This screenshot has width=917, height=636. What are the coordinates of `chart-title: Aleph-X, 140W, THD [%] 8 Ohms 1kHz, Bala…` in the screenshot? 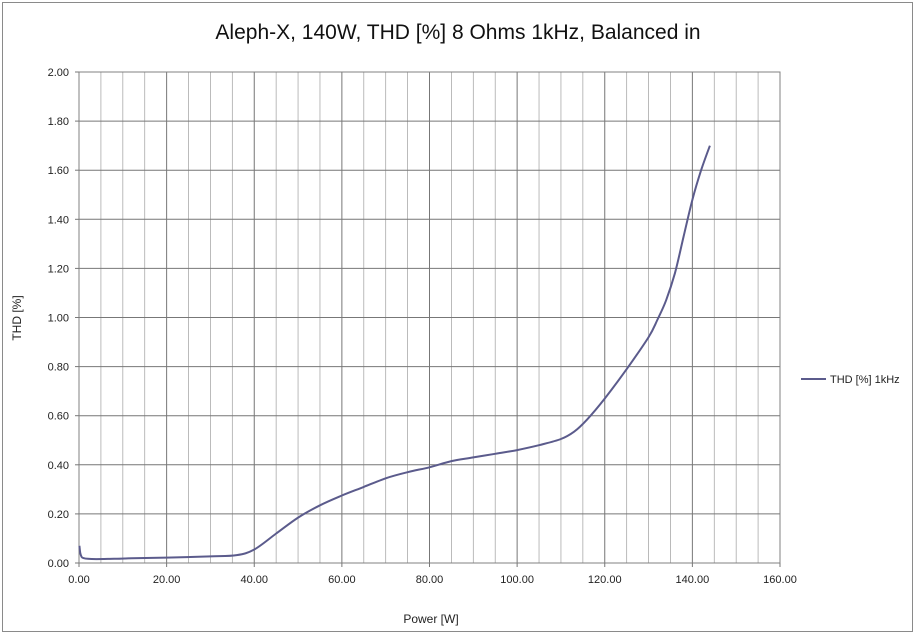 It's located at (457, 32).